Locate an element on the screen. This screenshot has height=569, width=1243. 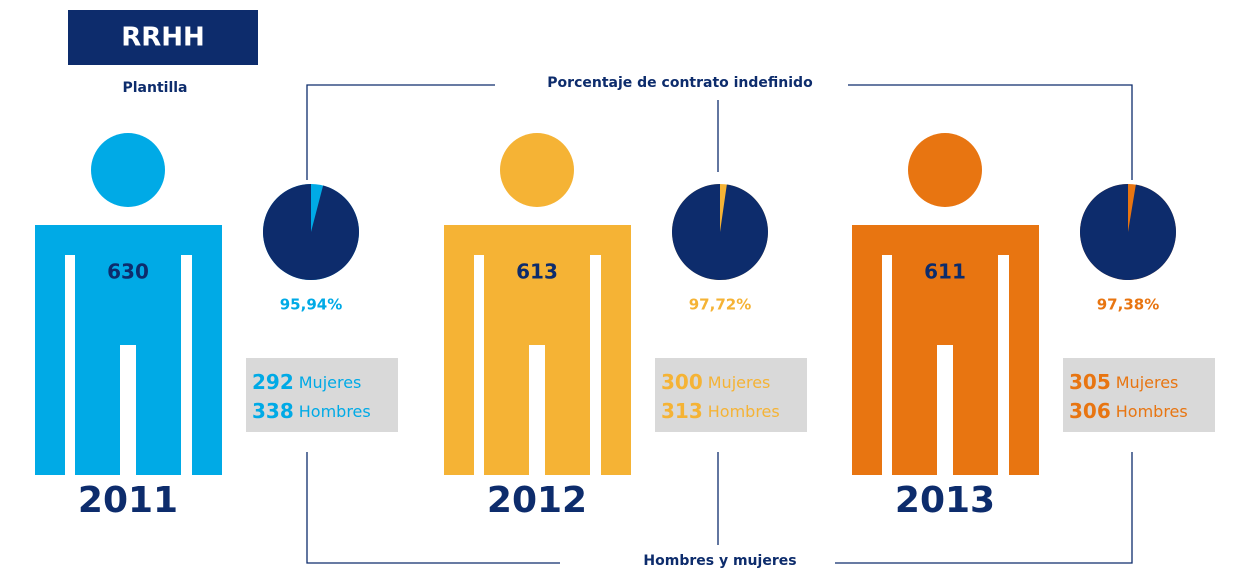
year: 2012 is located at coordinates (537, 500).